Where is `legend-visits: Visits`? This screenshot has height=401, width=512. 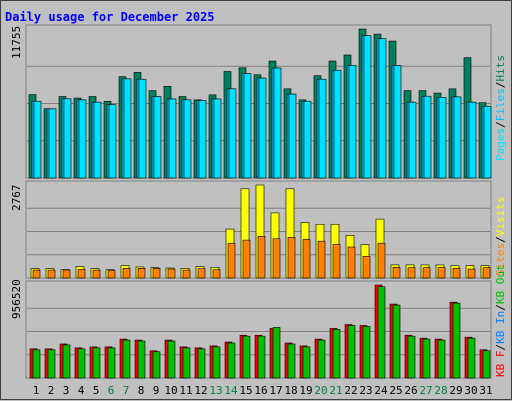 legend-visits: Visits is located at coordinates (500, 217).